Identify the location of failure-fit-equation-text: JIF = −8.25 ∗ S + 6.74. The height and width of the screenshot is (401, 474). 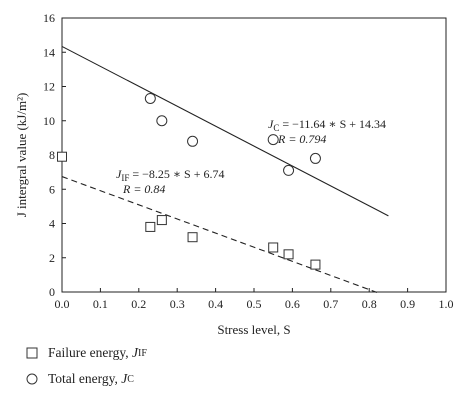
(170, 175).